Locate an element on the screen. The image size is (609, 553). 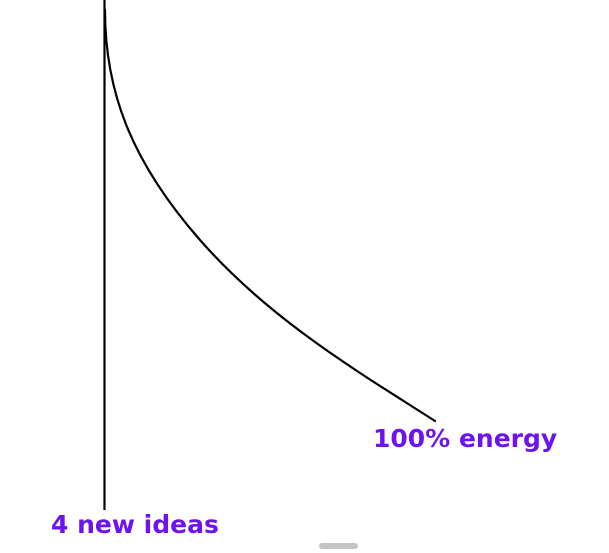
energy-label: 100% energy is located at coordinates (465, 438).